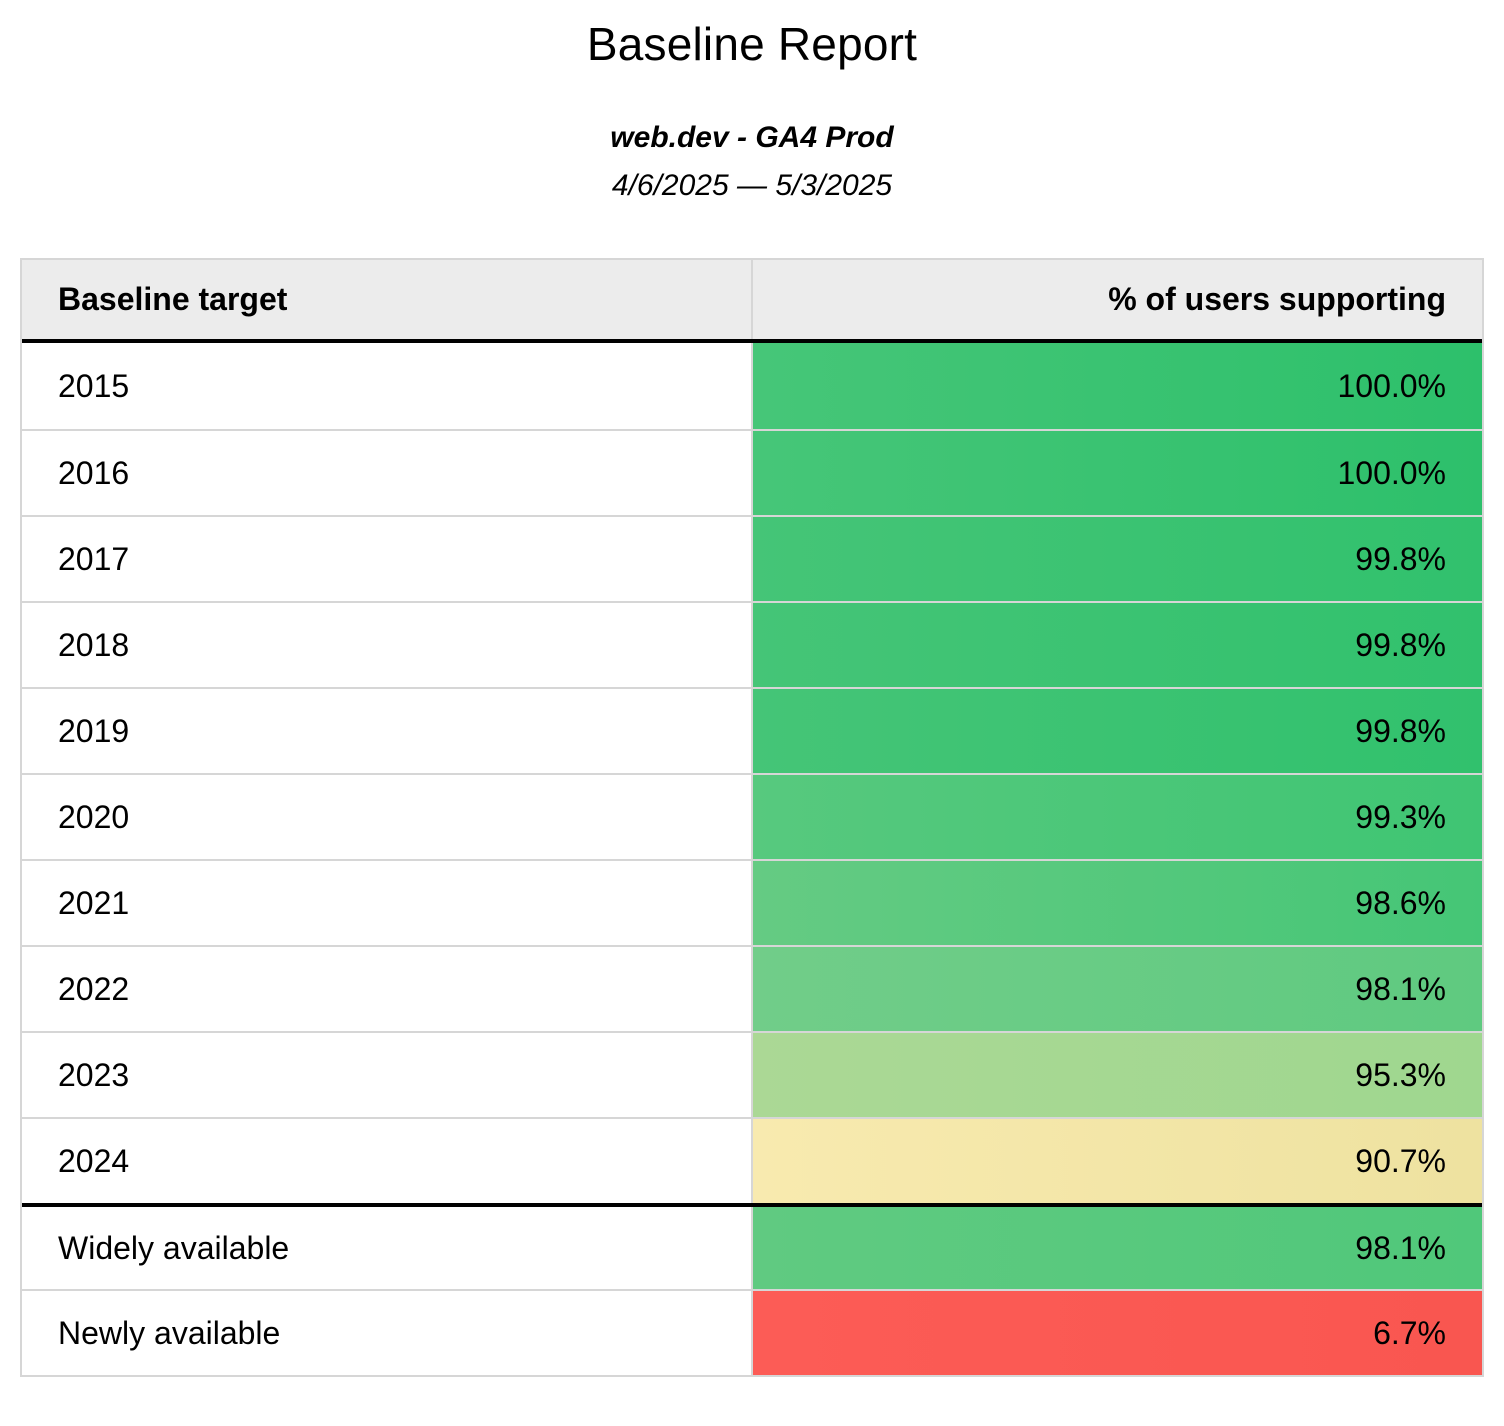  What do you see at coordinates (752, 185) in the screenshot?
I see `report-date-range: 4/6/2025 — 5/3/2025` at bounding box center [752, 185].